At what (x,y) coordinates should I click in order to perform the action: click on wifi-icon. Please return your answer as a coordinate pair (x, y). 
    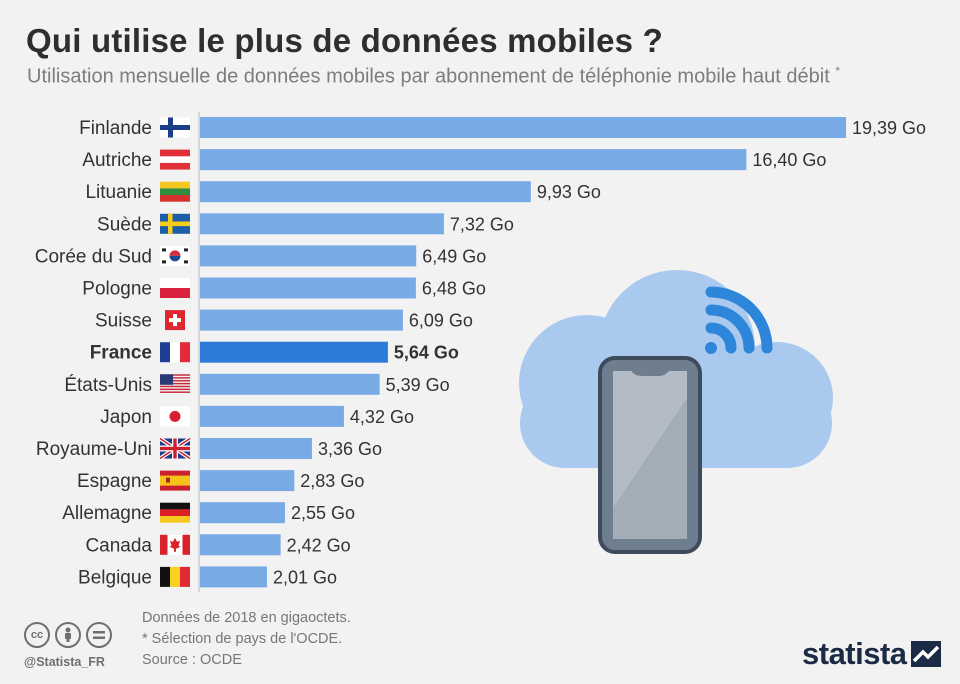
    Looking at the image, I should click on (739, 320).